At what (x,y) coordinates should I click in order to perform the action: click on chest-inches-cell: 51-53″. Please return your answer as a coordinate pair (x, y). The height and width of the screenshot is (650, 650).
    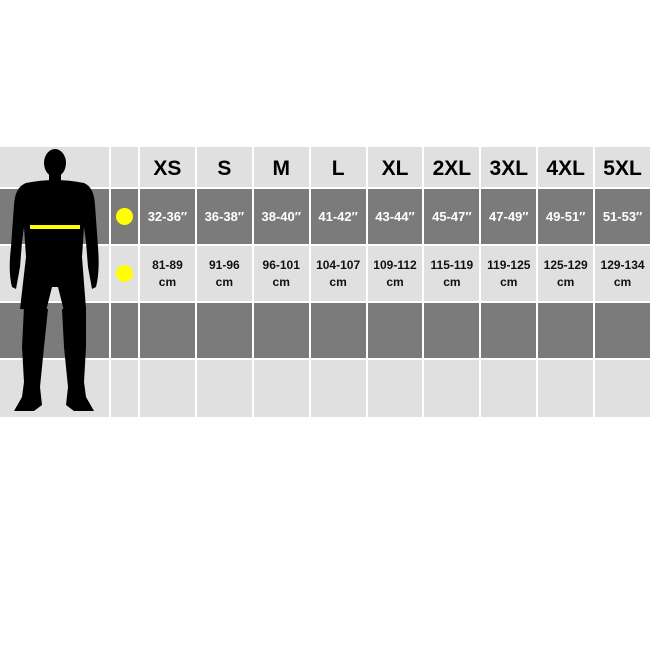
    Looking at the image, I should click on (622, 216).